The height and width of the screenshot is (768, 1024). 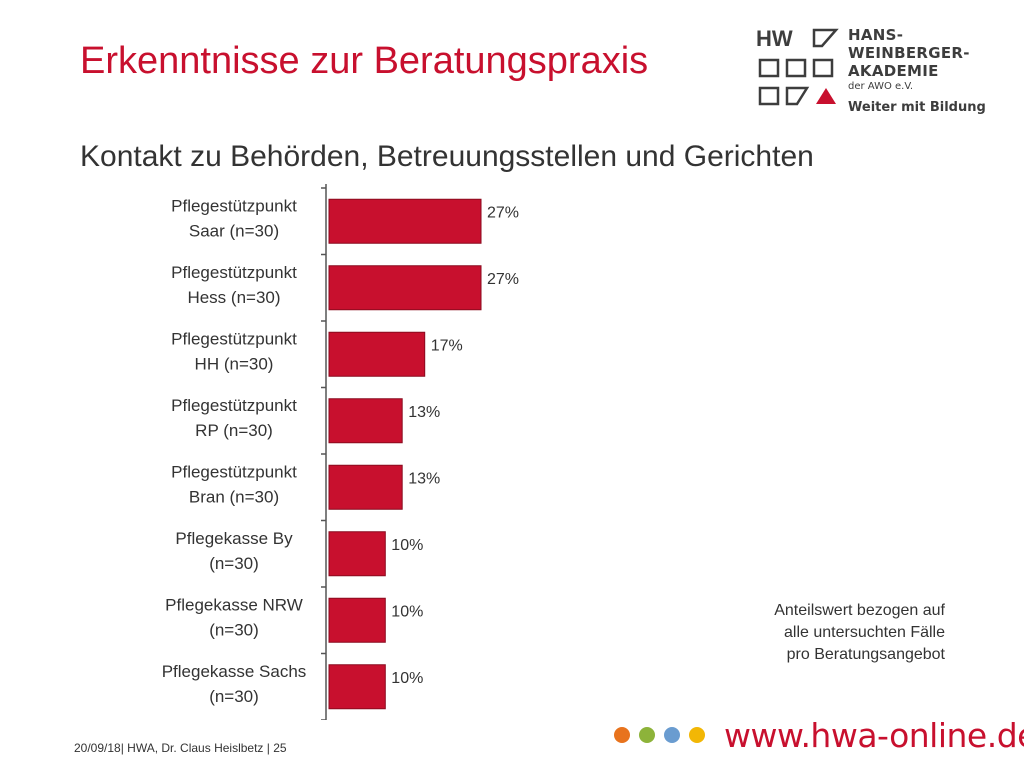 I want to click on data-label-2: 17%, so click(x=447, y=345).